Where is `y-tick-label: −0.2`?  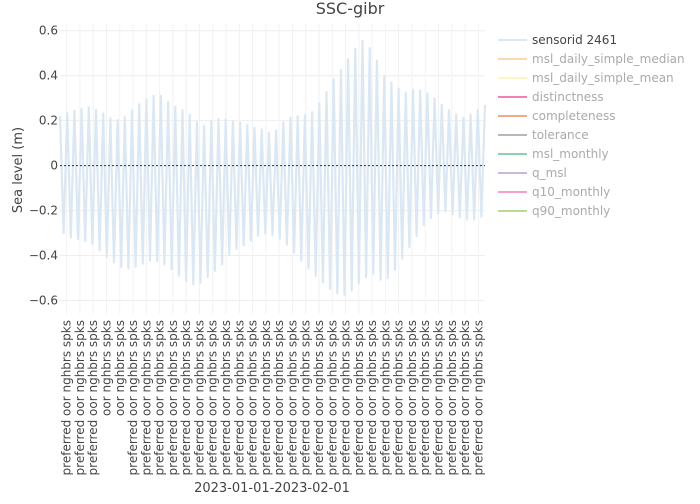 y-tick-label: −0.2 is located at coordinates (43, 211).